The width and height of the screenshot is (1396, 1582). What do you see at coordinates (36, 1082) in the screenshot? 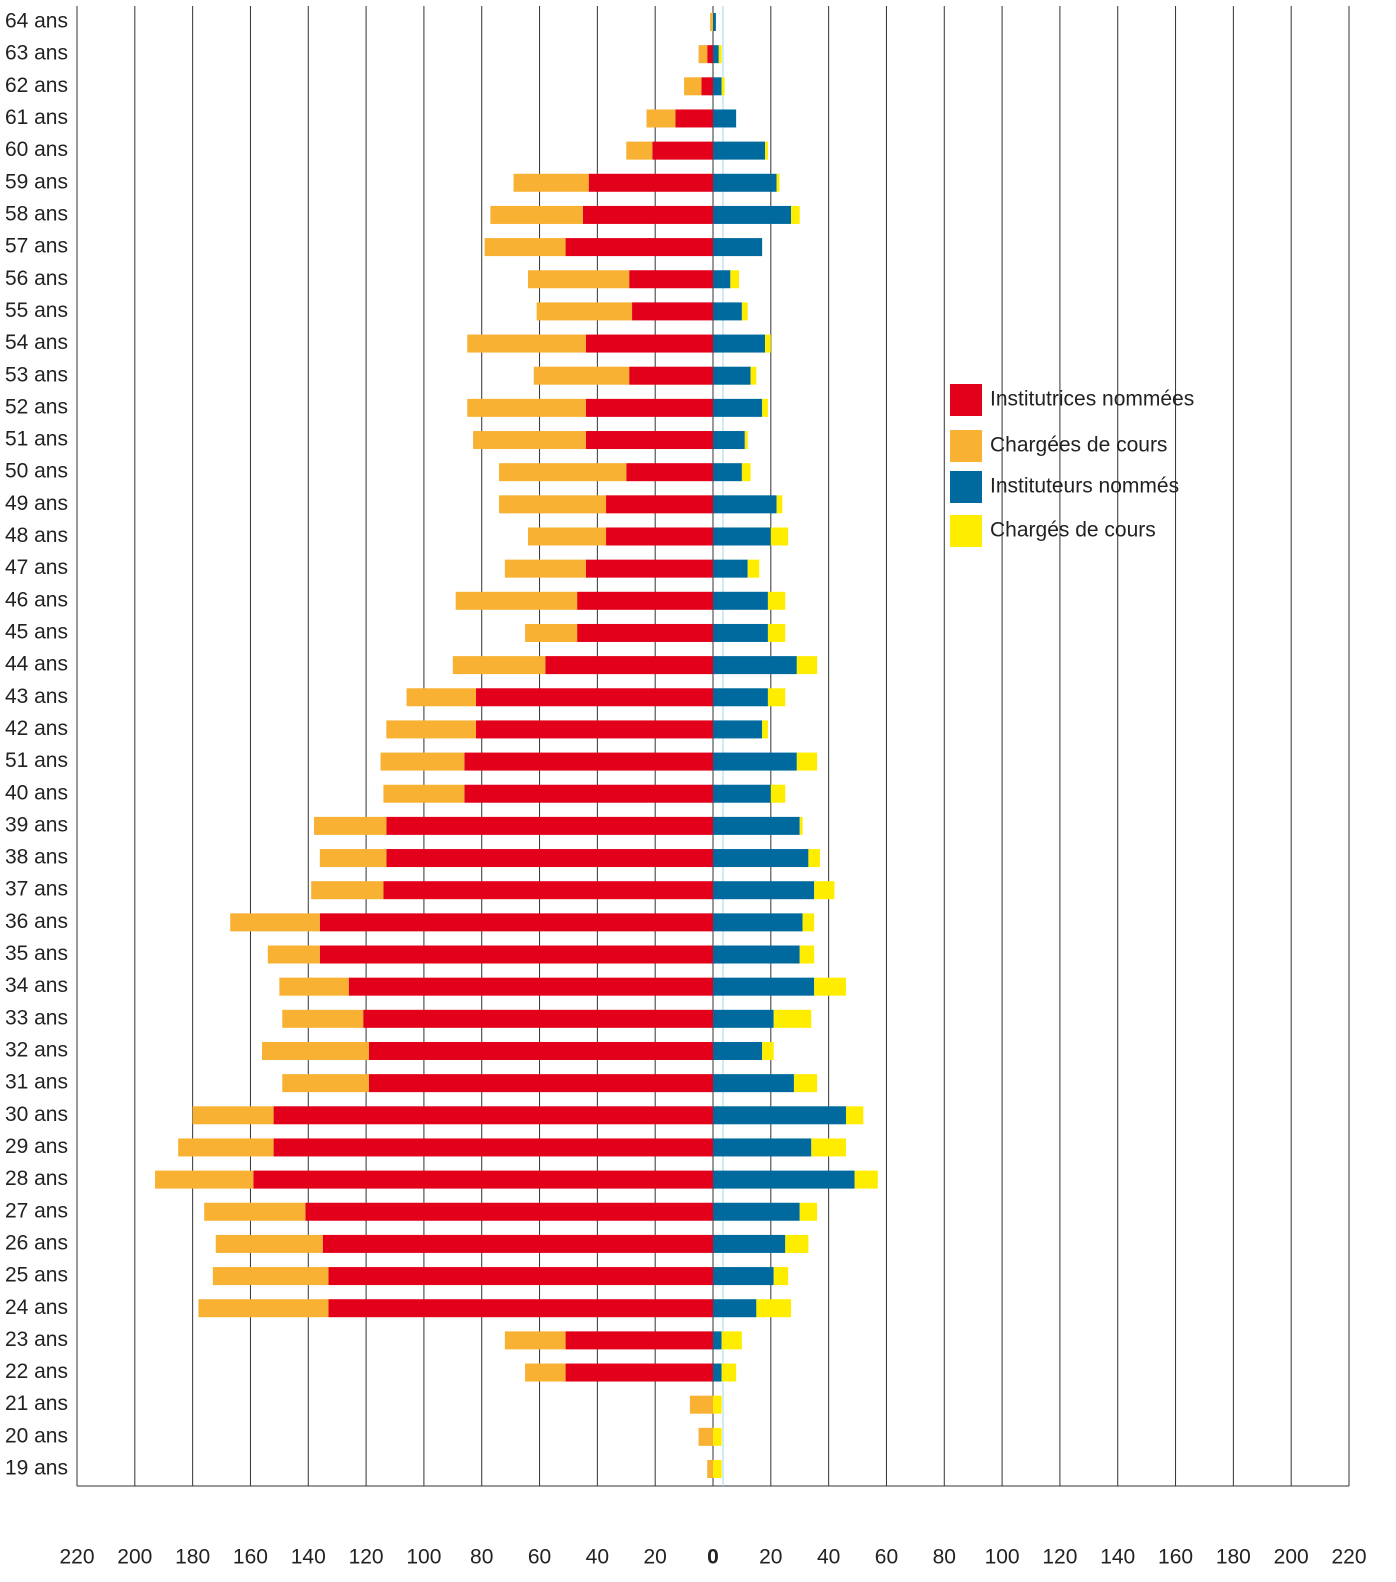
I see `y-tick-label: 31 ans` at bounding box center [36, 1082].